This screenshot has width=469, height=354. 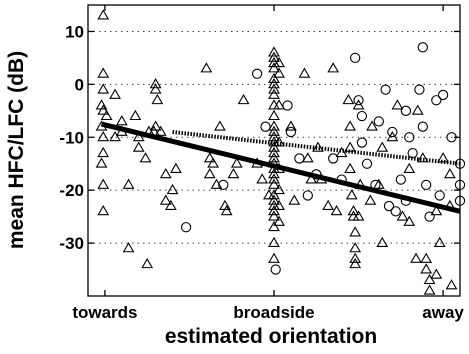 I want to click on x-tick-label-2: away, so click(x=443, y=312).